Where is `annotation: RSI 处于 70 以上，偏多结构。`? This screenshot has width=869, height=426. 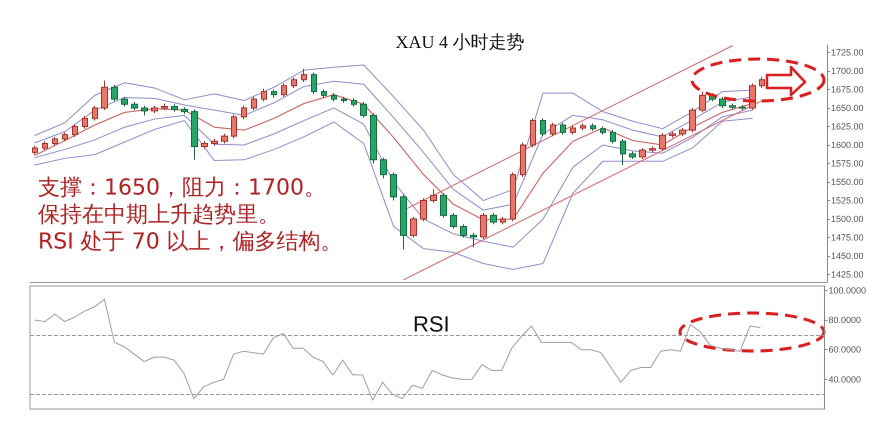 annotation: RSI 处于 70 以上，偏多结构。 is located at coordinates (190, 242).